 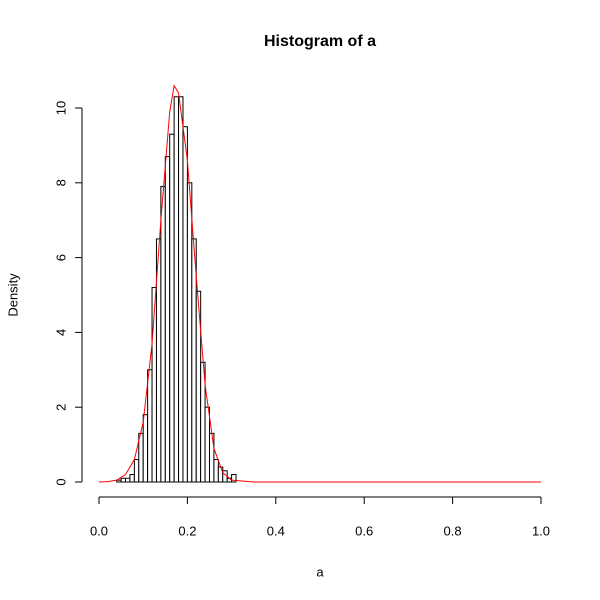 I want to click on x-tick-label: 0.4, so click(x=276, y=530).